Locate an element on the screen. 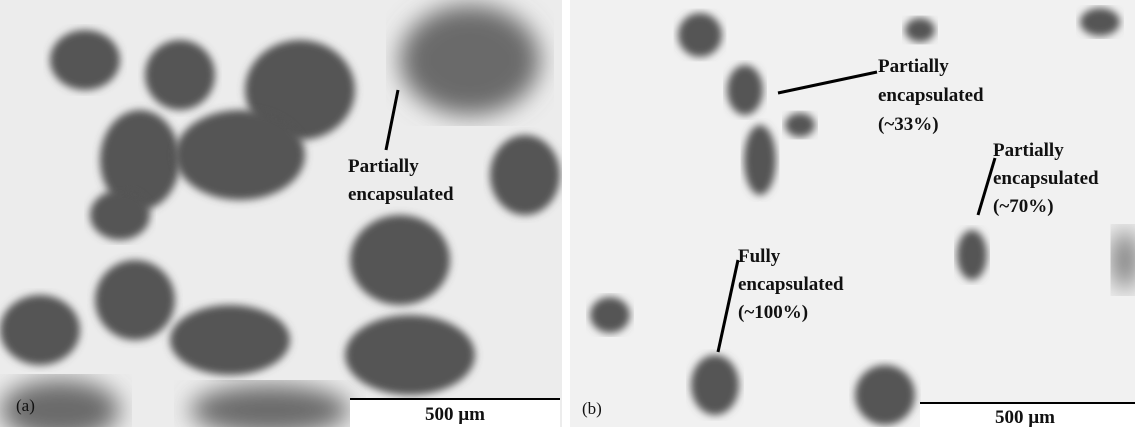 This screenshot has height=427, width=1135. panel-label: (a) is located at coordinates (25, 405).